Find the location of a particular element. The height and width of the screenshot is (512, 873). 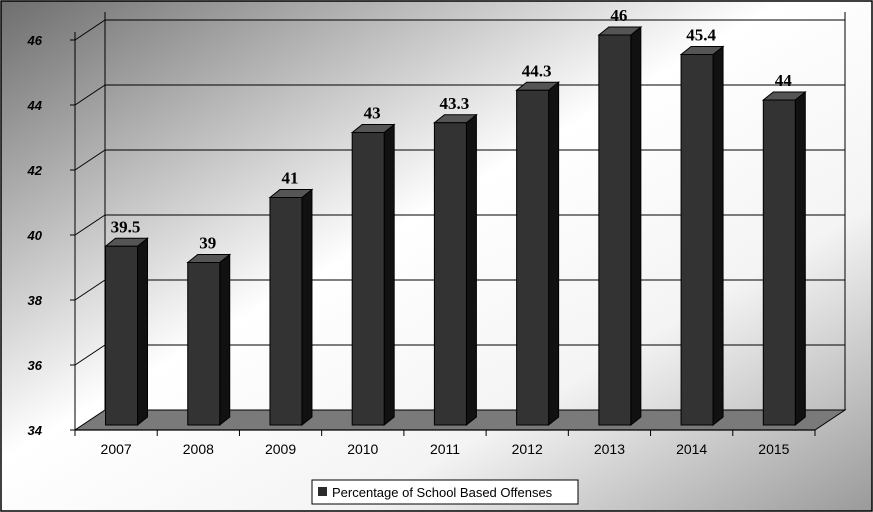

data-label: 45.4 is located at coordinates (701, 35).